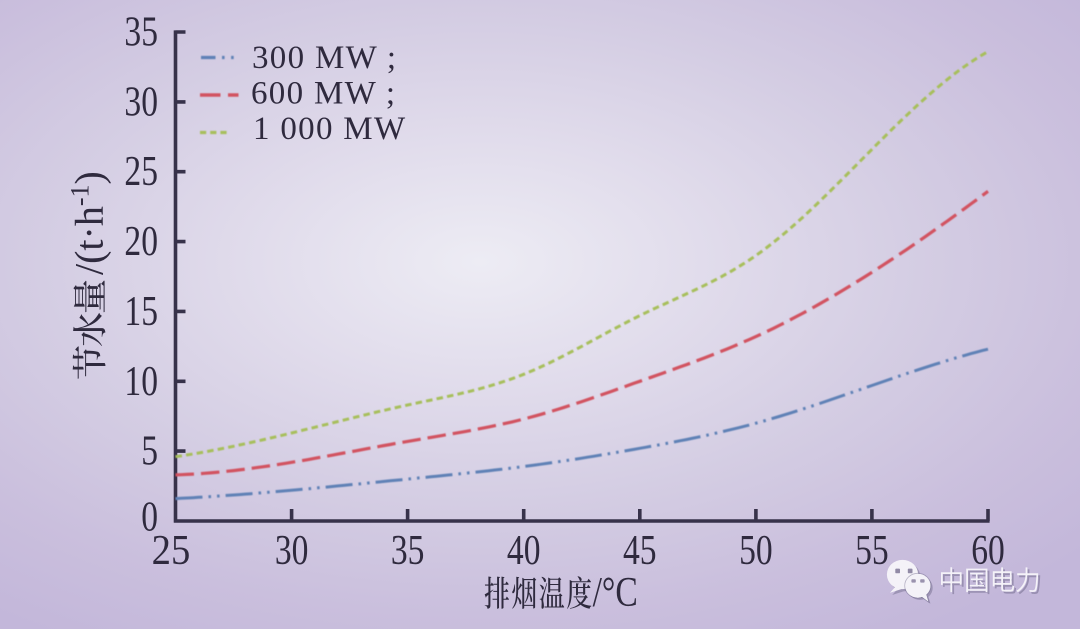 This screenshot has height=629, width=1080. I want to click on svg-text: 20, so click(141, 242).